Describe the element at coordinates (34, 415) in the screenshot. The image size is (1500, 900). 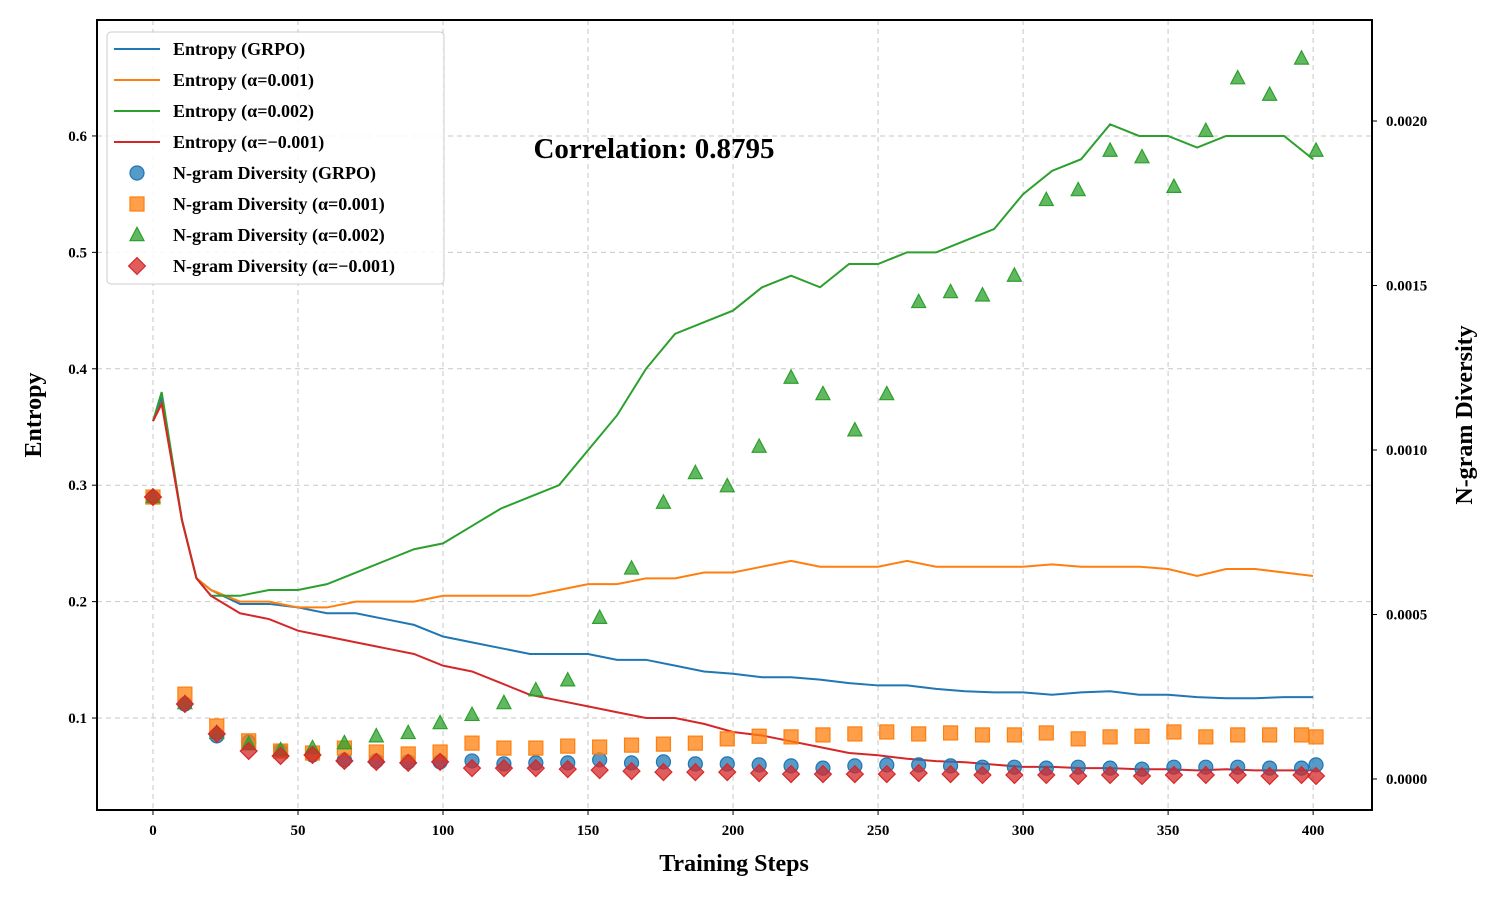
I see `y-axis-label: Entropy` at that location.